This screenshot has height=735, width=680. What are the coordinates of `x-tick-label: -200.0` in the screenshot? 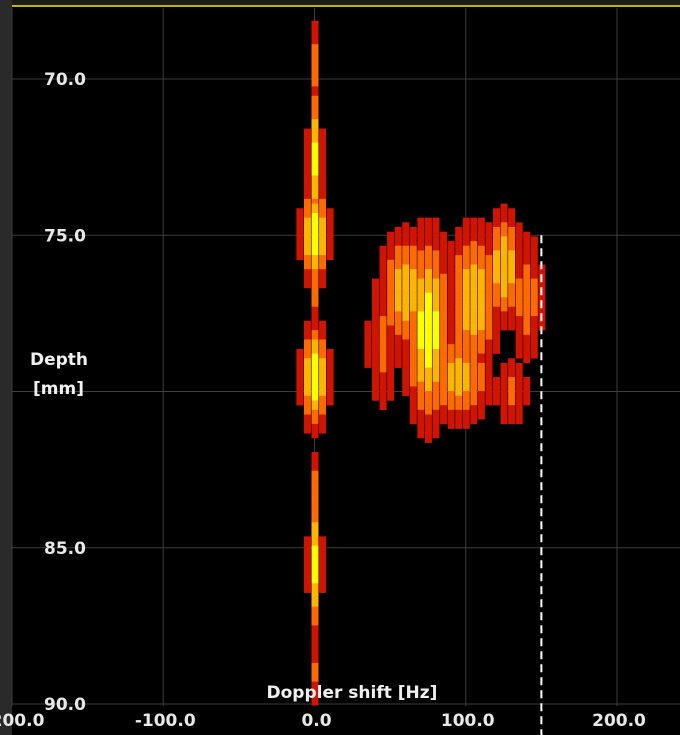 It's located at (22, 721).